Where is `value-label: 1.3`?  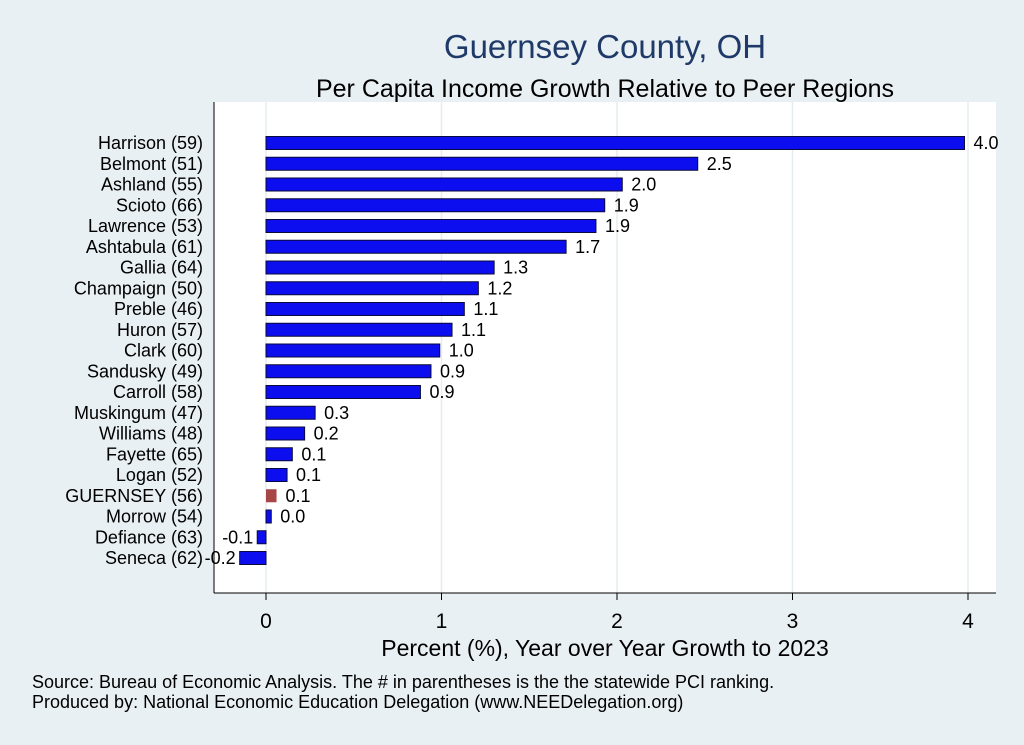
value-label: 1.3 is located at coordinates (515, 268).